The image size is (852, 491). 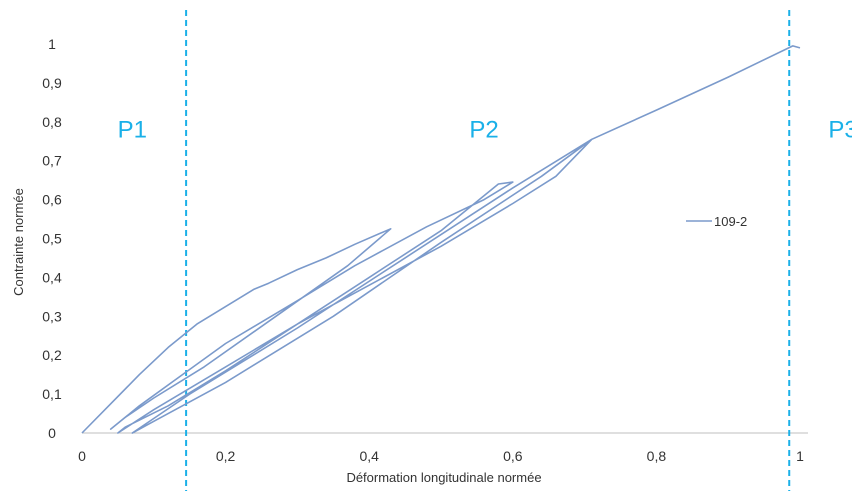 What do you see at coordinates (52, 122) in the screenshot?
I see `y-tick-label: 0,8` at bounding box center [52, 122].